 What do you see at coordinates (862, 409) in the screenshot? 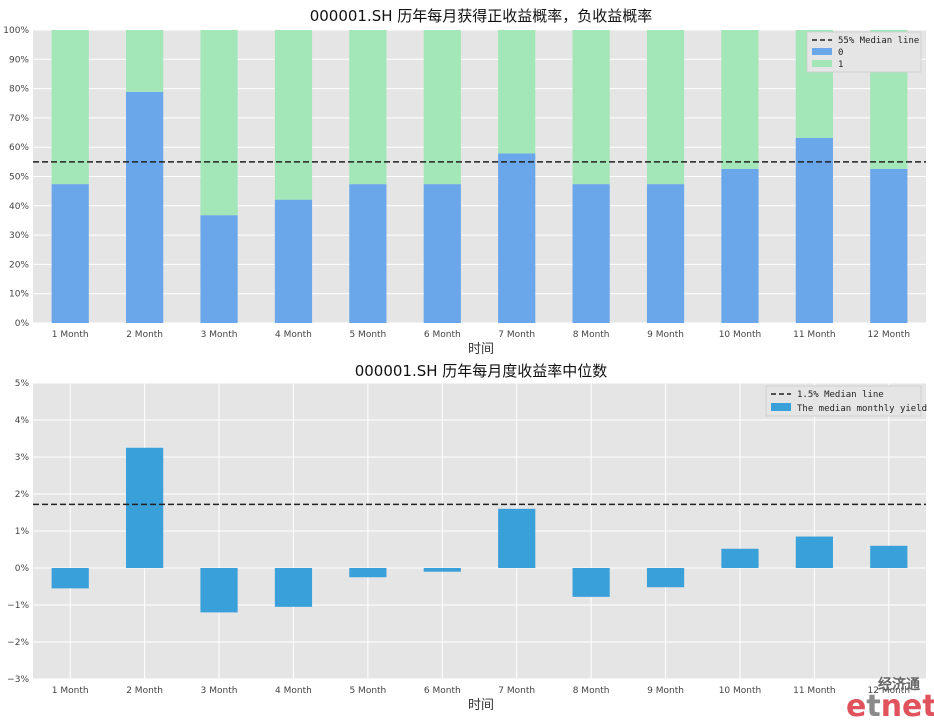
I see `legend-series-label: The median monthly yield` at bounding box center [862, 409].